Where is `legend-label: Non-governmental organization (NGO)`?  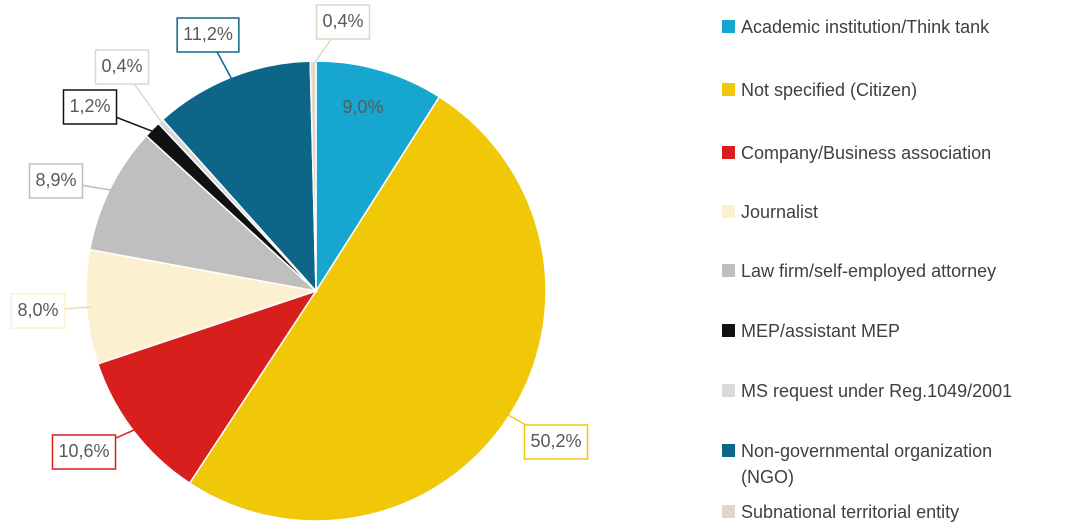 legend-label: Non-governmental organization (NGO) is located at coordinates (867, 464).